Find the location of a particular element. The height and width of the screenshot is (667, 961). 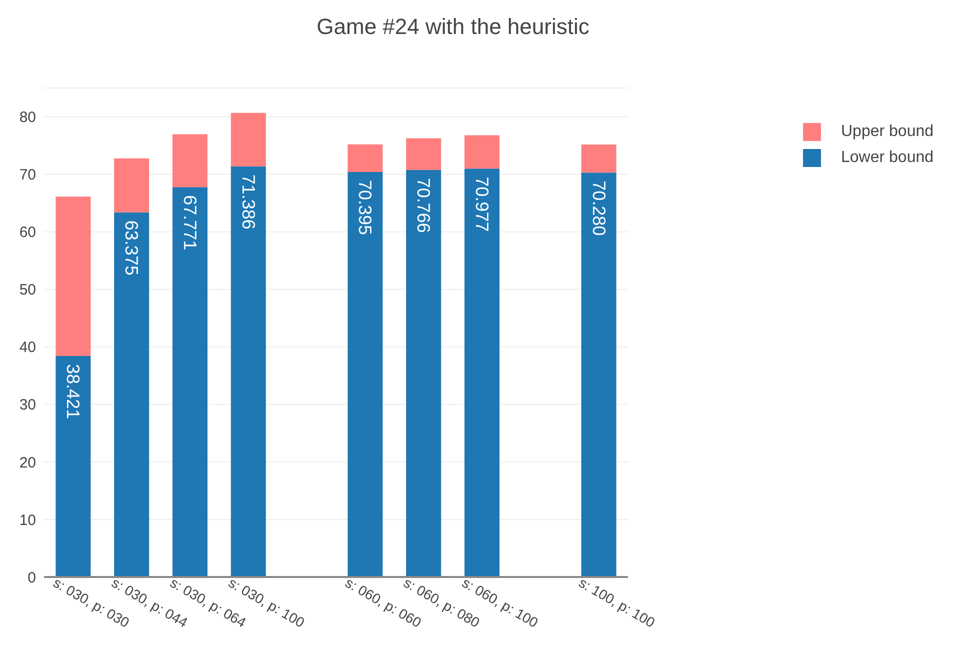

x-tick-label: s: 100, p: 100 is located at coordinates (617, 602).